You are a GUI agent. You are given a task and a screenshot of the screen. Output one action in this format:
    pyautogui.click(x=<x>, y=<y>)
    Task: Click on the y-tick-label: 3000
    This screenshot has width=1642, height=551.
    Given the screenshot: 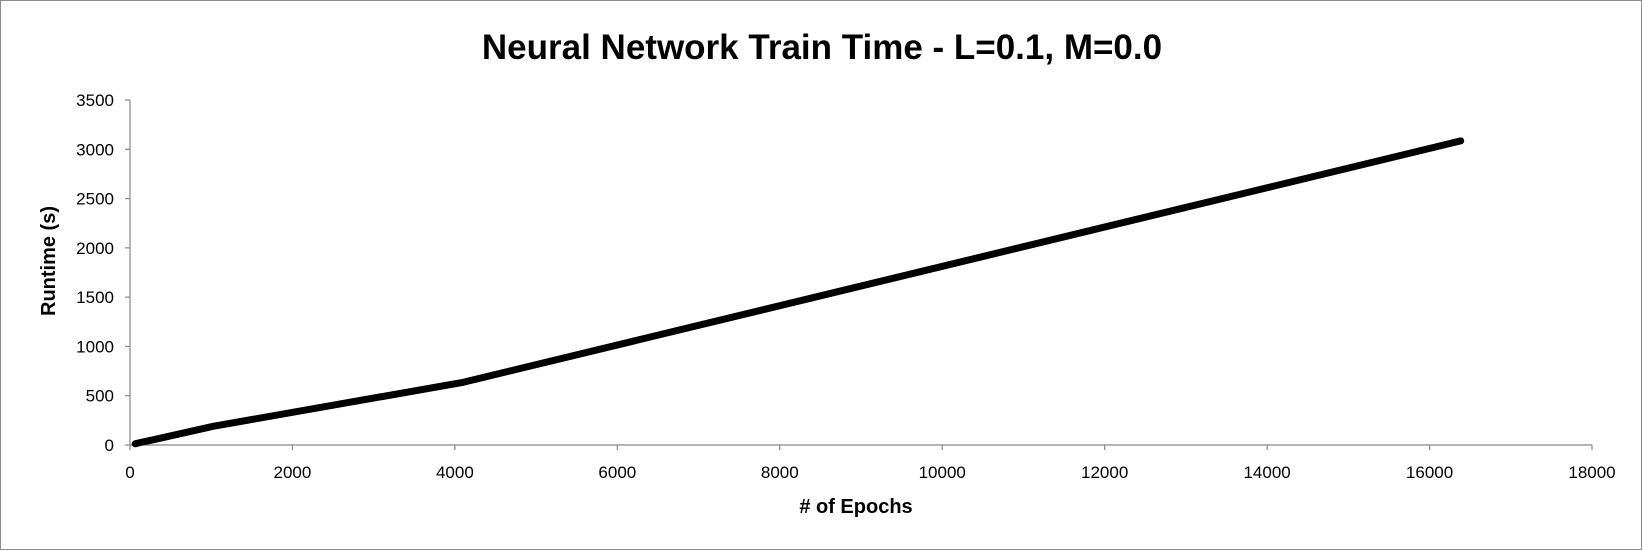 What is the action you would take?
    pyautogui.click(x=95, y=149)
    